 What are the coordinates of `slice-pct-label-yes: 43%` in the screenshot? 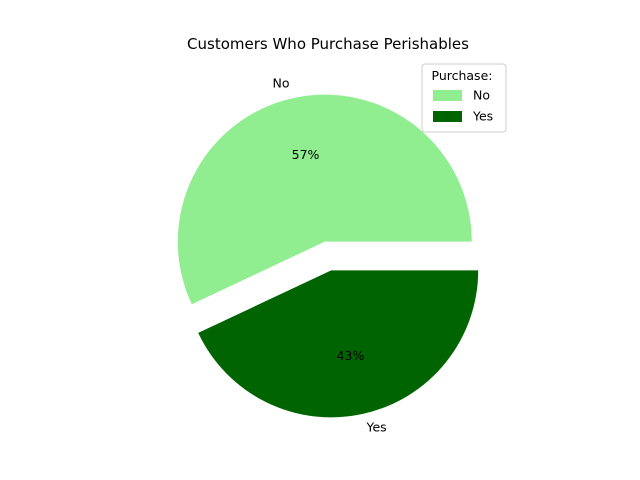 It's located at (351, 355).